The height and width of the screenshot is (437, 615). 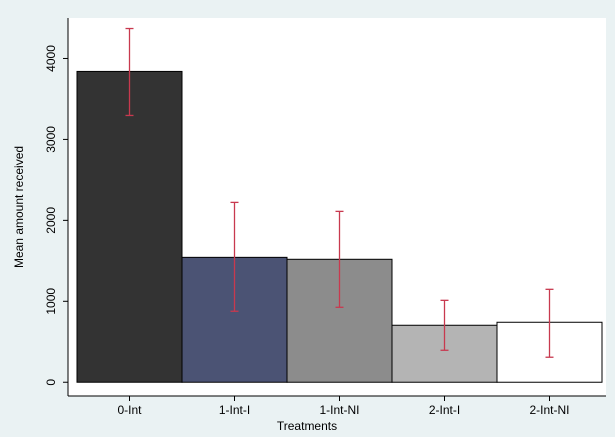 What do you see at coordinates (51, 58) in the screenshot?
I see `y-tick-label: 4000` at bounding box center [51, 58].